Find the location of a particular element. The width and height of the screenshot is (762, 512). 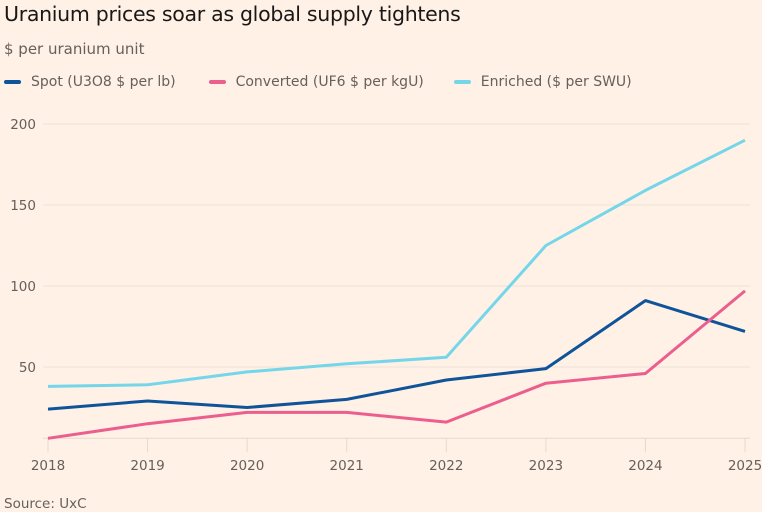

y-axis: 50 100 150 200 is located at coordinates (23, 246).